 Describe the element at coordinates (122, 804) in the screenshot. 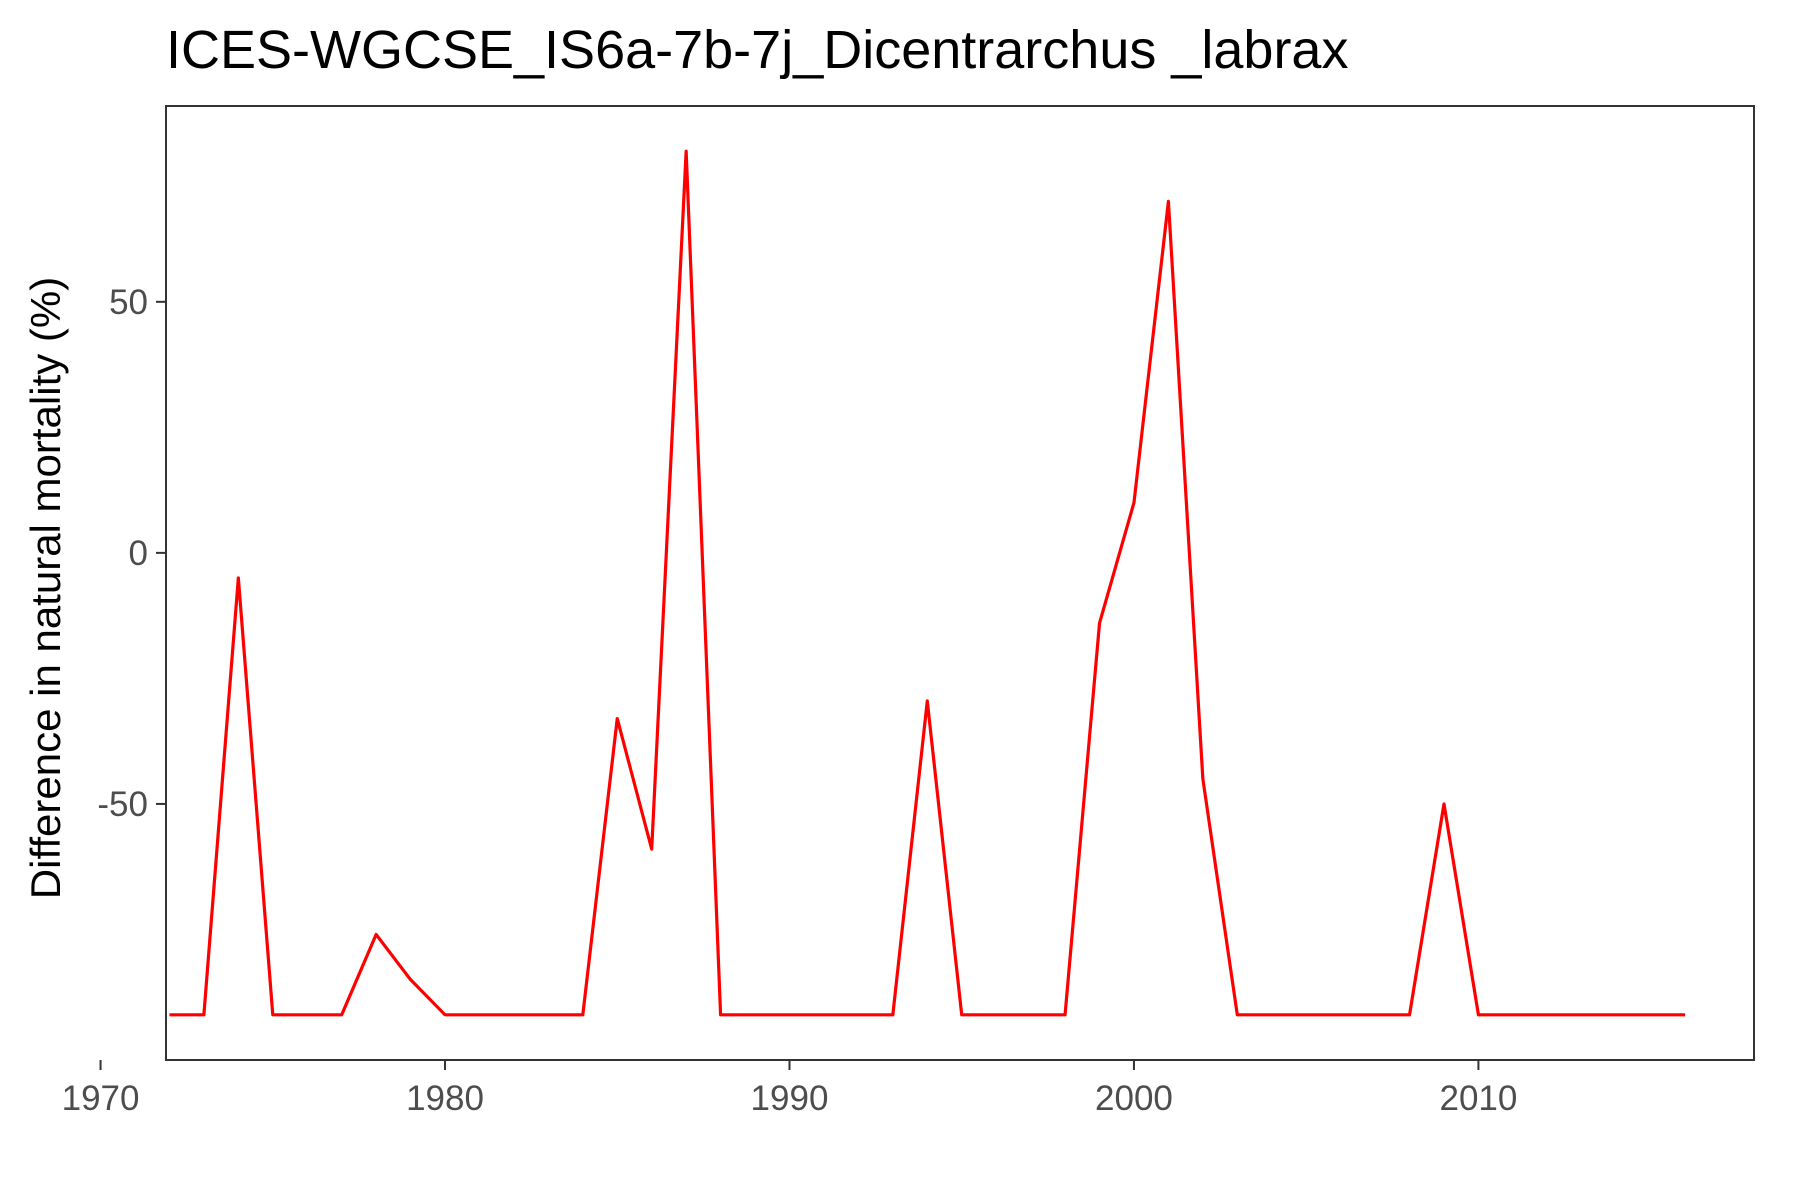

I see `y-tick-label: -50` at that location.